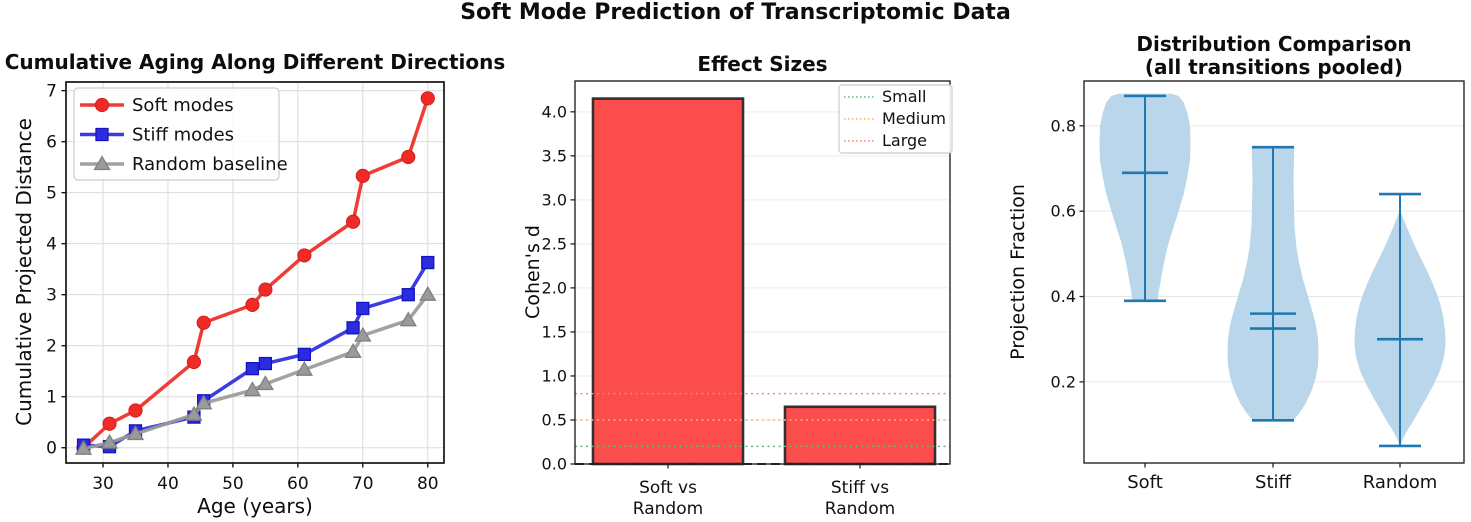 The image size is (1471, 522). What do you see at coordinates (554, 375) in the screenshot?
I see `svg-text: 1.0` at bounding box center [554, 375].